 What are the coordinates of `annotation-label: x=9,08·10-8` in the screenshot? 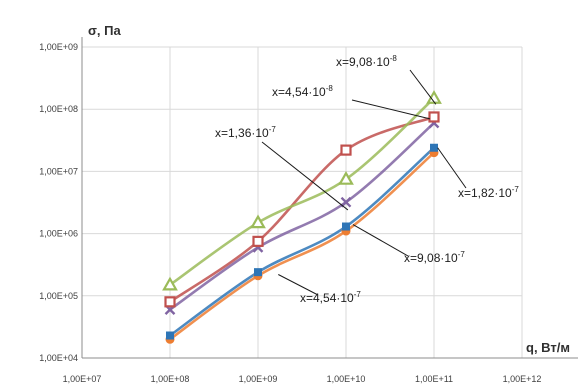 It's located at (366, 61).